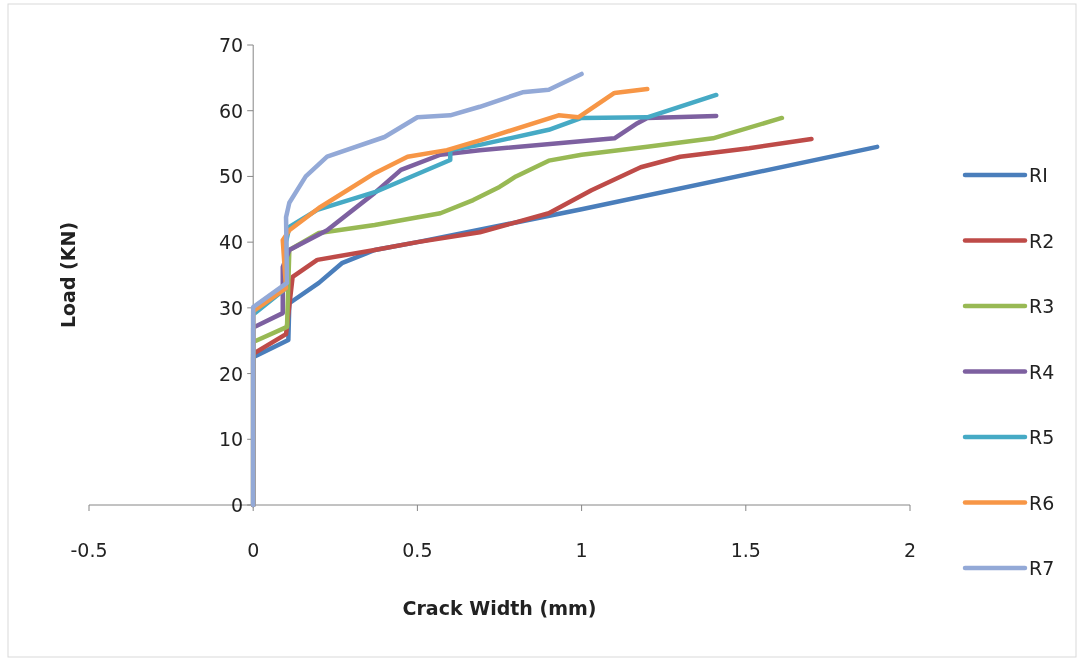  What do you see at coordinates (581, 550) in the screenshot?
I see `x-tick-label: 1` at bounding box center [581, 550].